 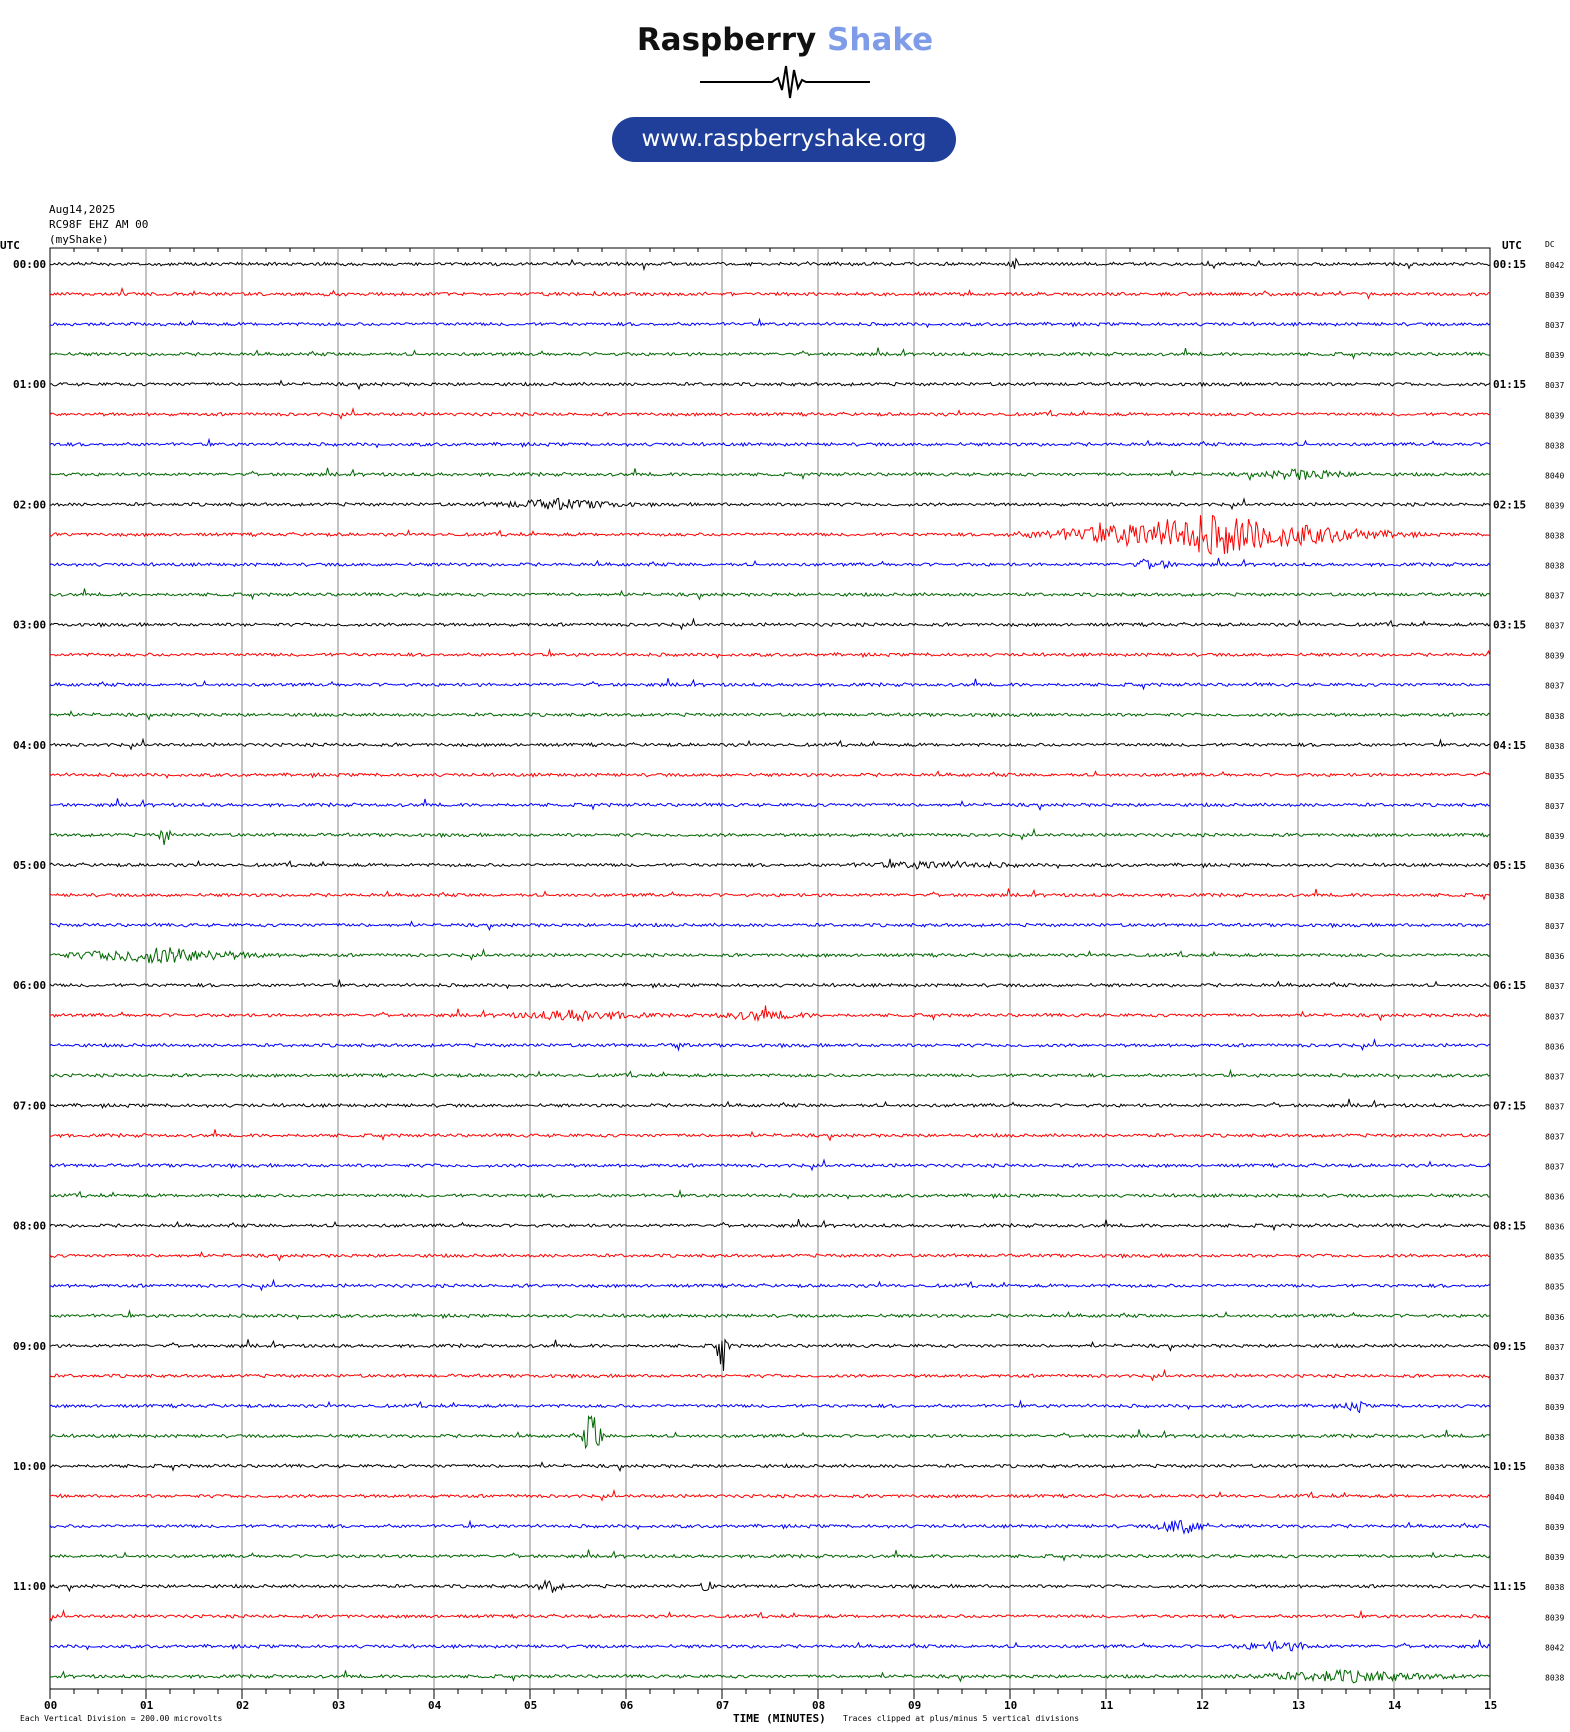 I want to click on x-tick-label: 10, so click(x=1010, y=1705).